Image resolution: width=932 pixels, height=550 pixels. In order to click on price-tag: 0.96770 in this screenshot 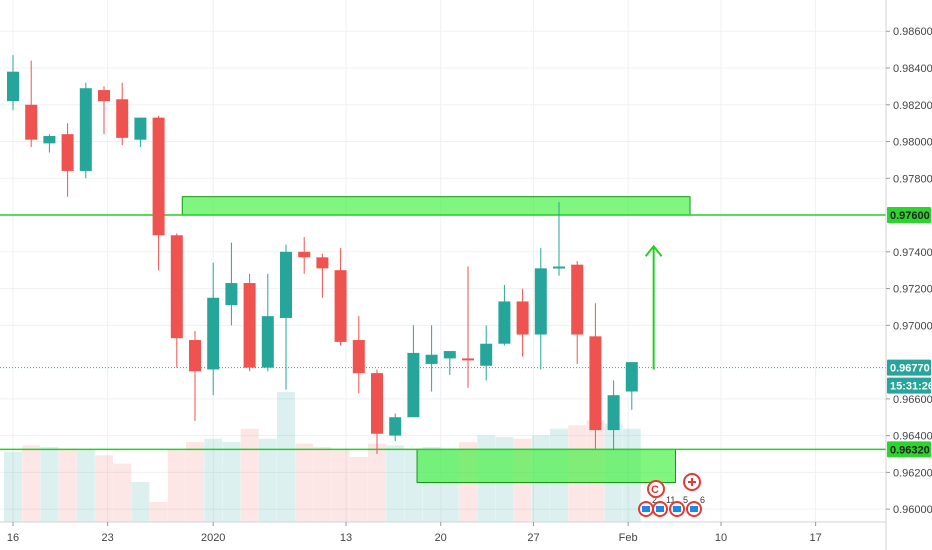, I will do `click(909, 367)`.